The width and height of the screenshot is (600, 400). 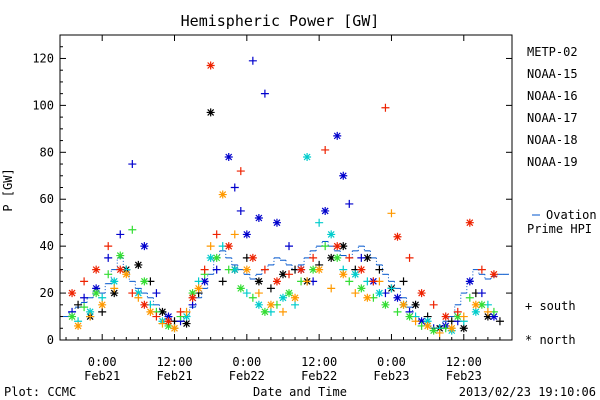 What do you see at coordinates (8, 189) in the screenshot?
I see `y-axis-label: P [GW]` at bounding box center [8, 189].